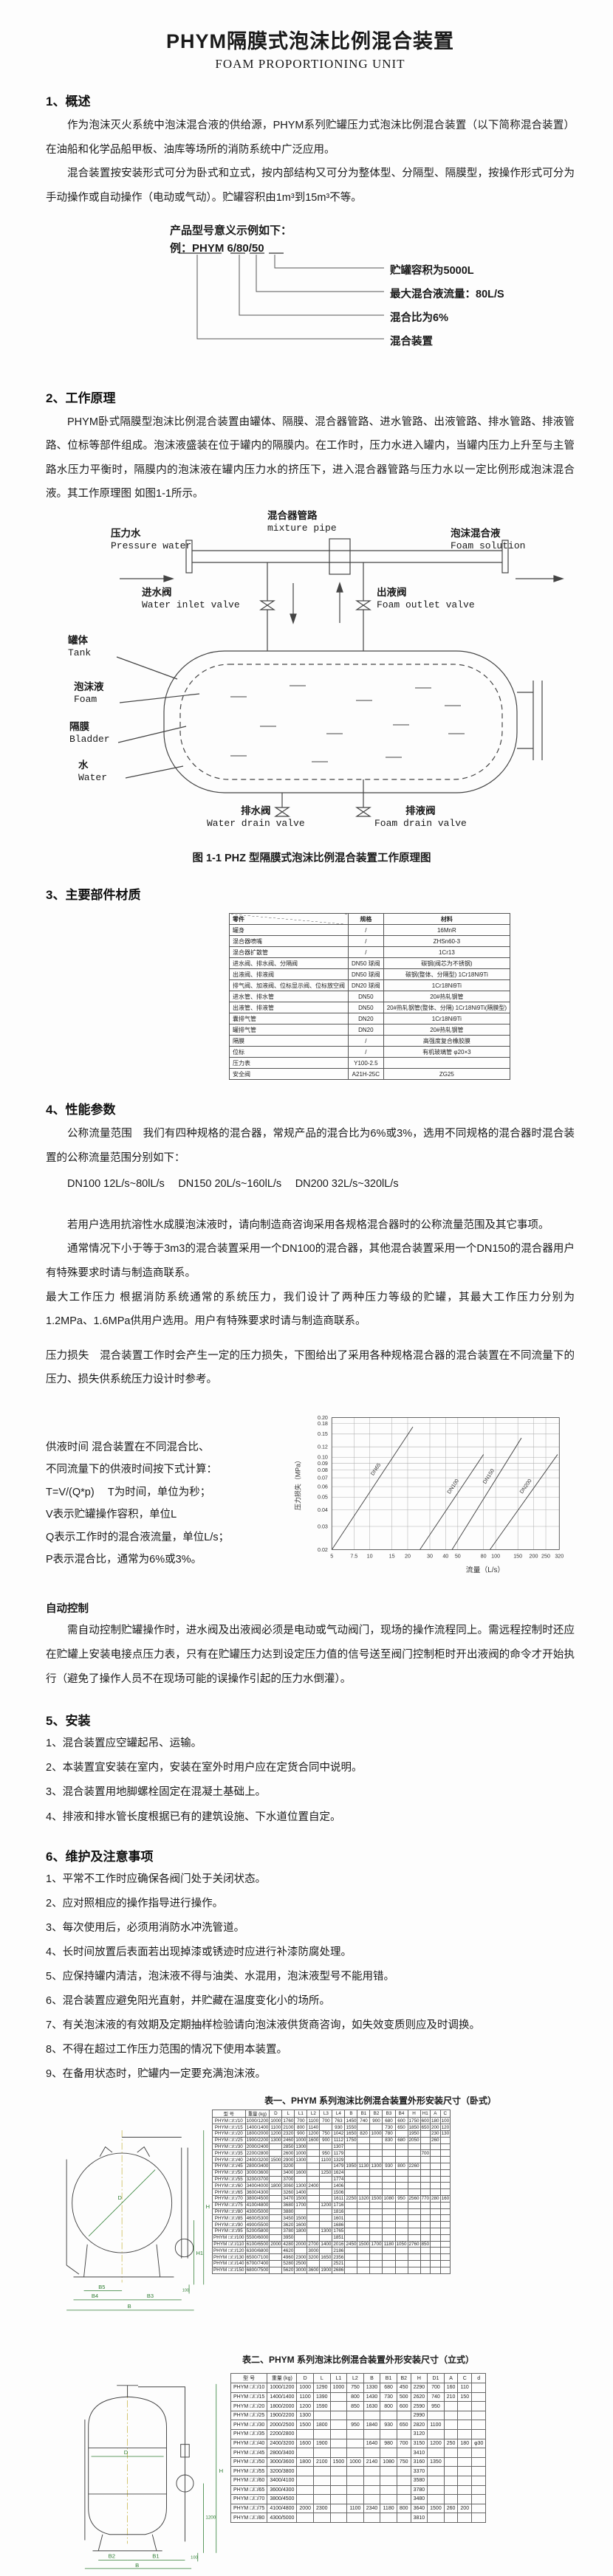  Describe the element at coordinates (425, 2199) in the screenshot. I see `table-cell: 770` at that location.